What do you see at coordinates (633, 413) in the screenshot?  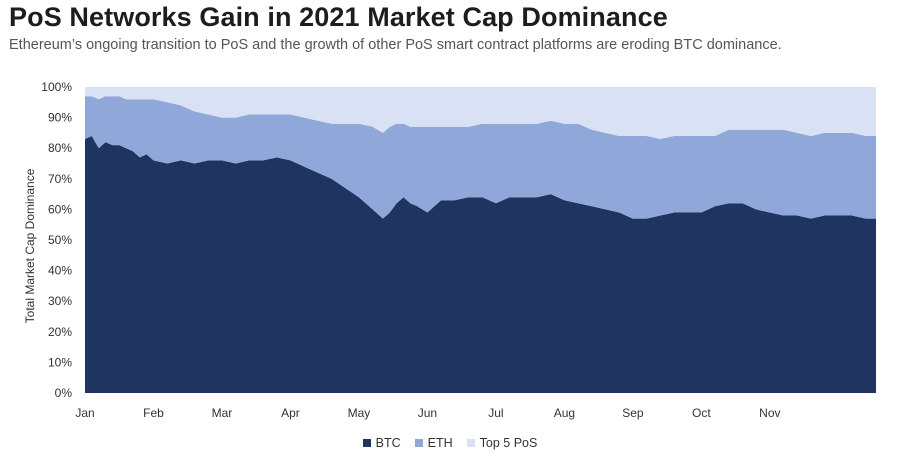 I see `x-tick-label: Sep` at bounding box center [633, 413].